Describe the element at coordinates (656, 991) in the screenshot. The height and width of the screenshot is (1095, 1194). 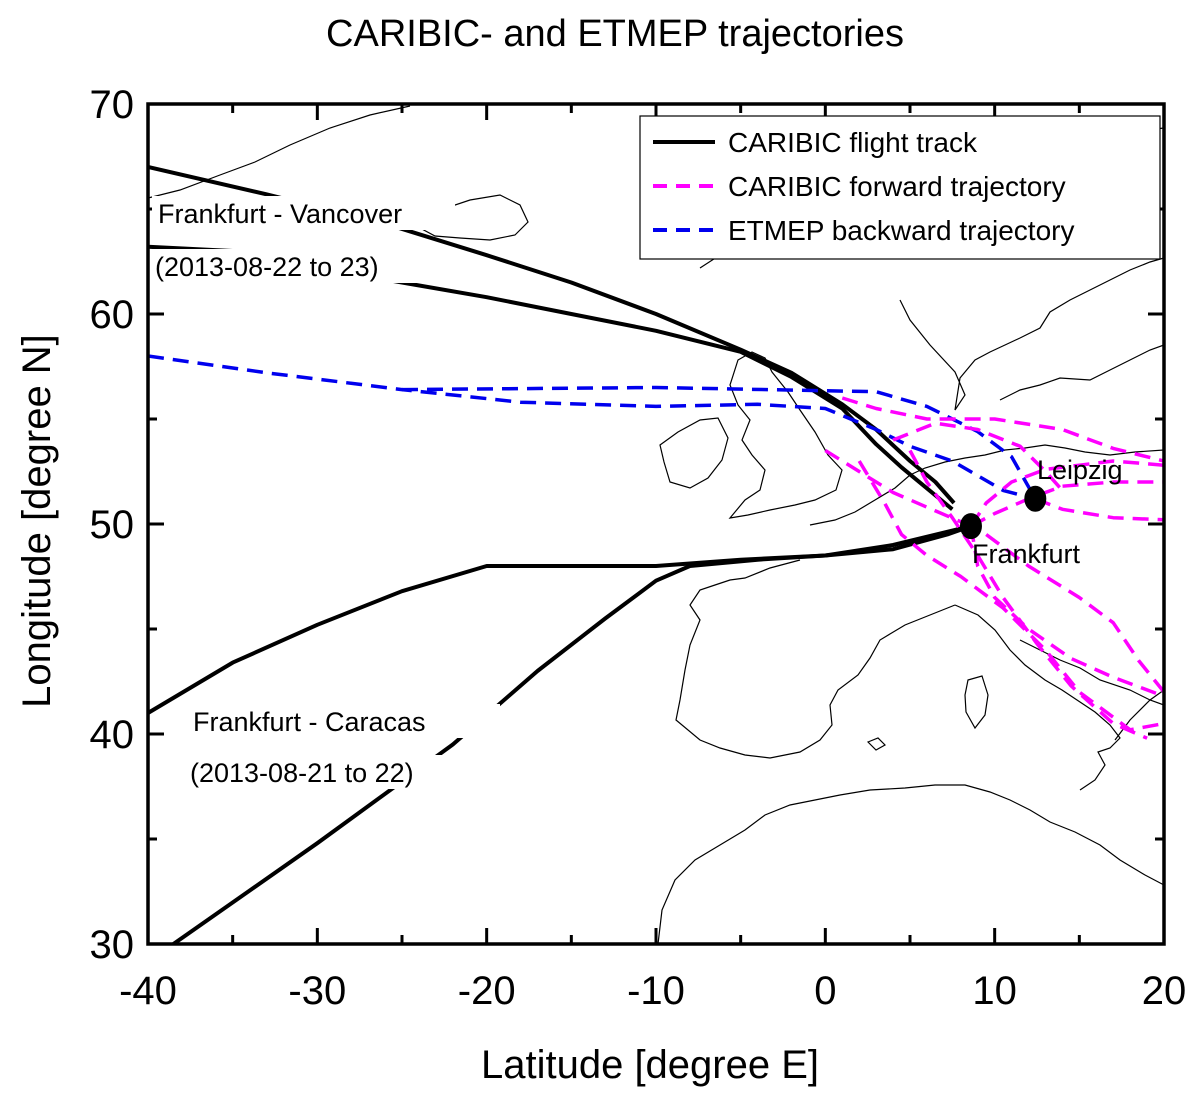
I see `x-tick-label: -10` at that location.